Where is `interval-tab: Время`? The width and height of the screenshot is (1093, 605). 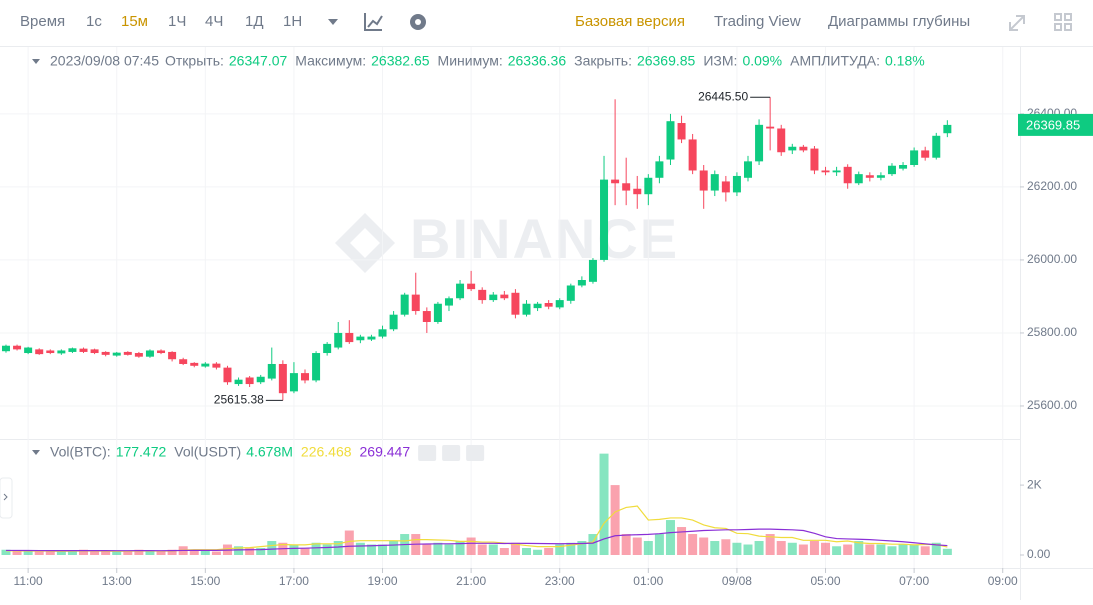
interval-tab: Время is located at coordinates (42, 21).